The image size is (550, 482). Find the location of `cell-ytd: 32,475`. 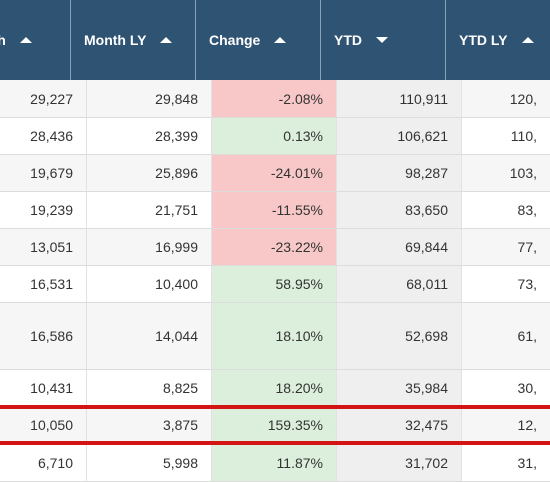

cell-ytd: 32,475 is located at coordinates (399, 425).